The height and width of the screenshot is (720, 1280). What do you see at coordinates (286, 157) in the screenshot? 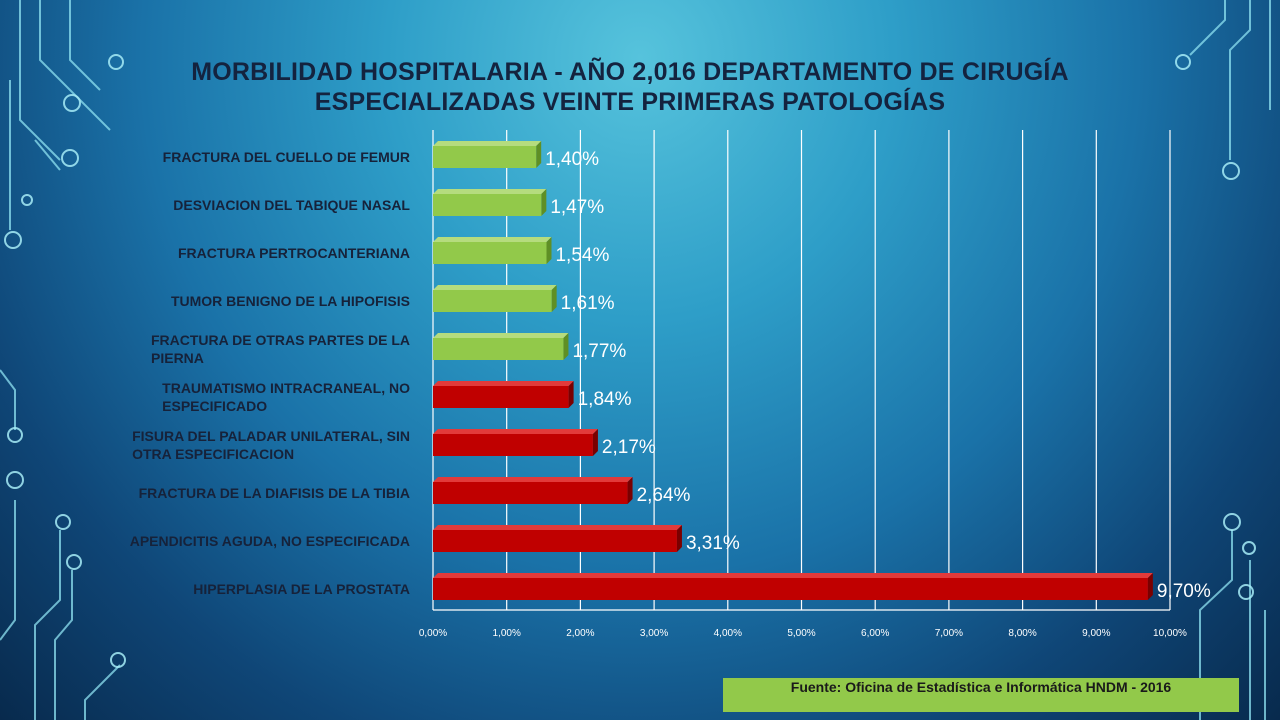
I see `category-label: FRACTURA DEL CUELLO DE FEMUR` at bounding box center [286, 157].